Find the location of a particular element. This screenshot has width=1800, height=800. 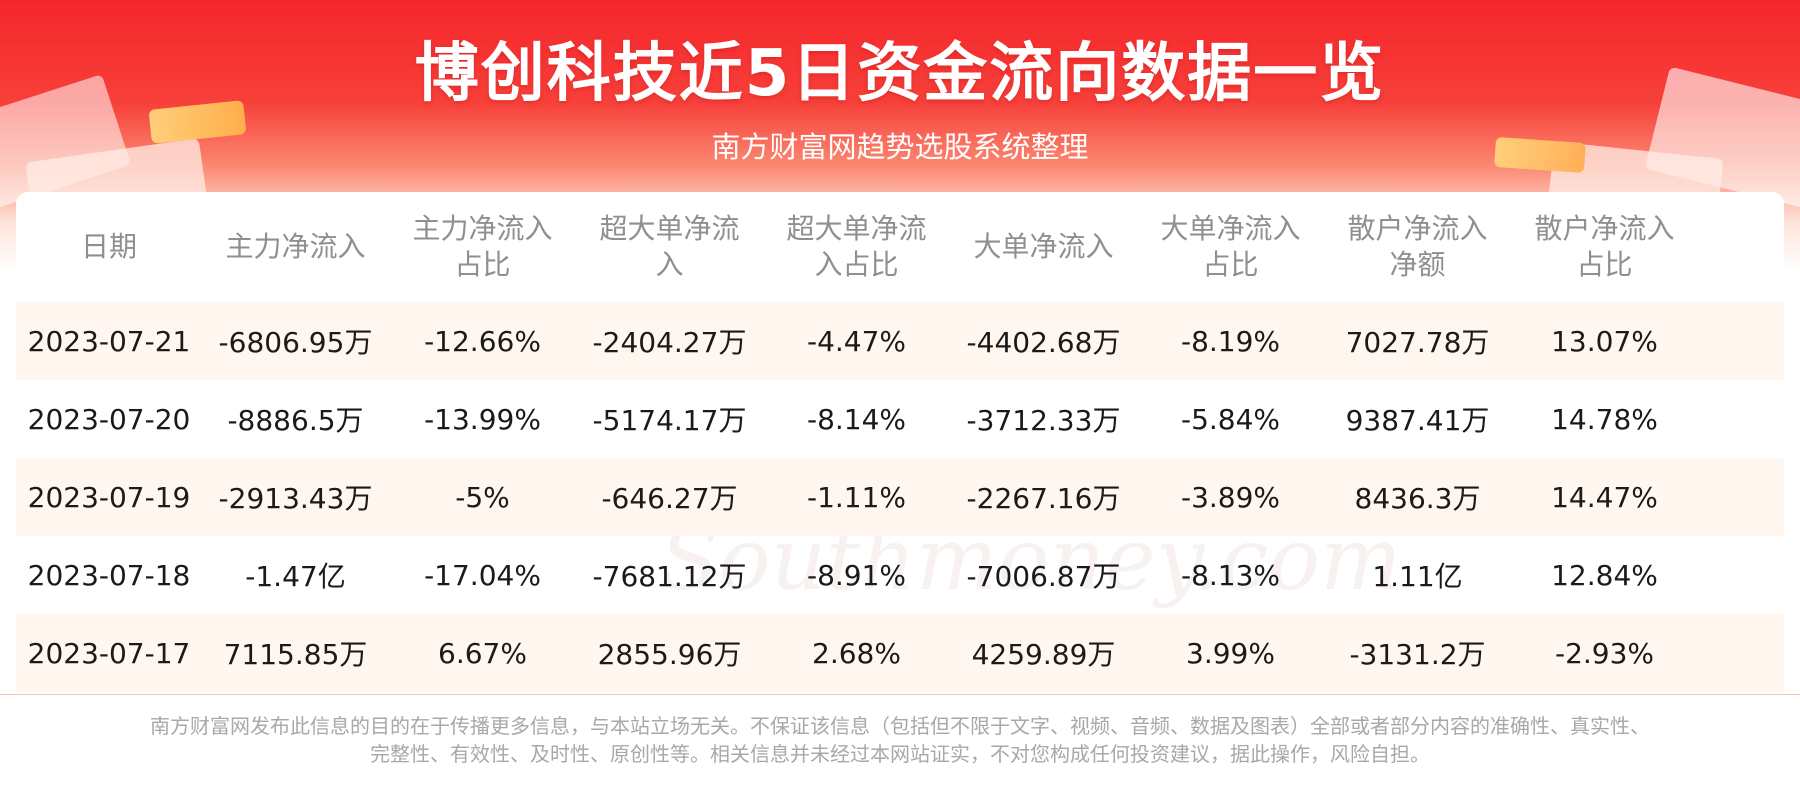

value-cell: 7027.78万 is located at coordinates (1417, 342).